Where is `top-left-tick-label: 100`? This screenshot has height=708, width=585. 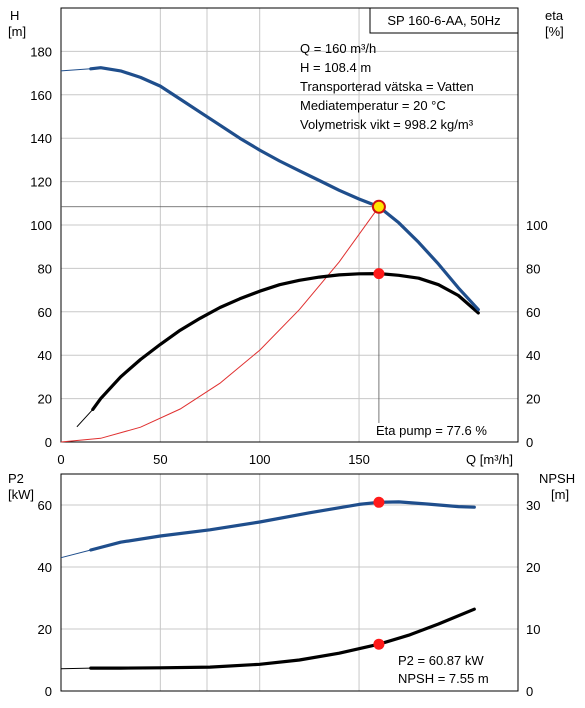
top-left-tick-label: 100 is located at coordinates (41, 225).